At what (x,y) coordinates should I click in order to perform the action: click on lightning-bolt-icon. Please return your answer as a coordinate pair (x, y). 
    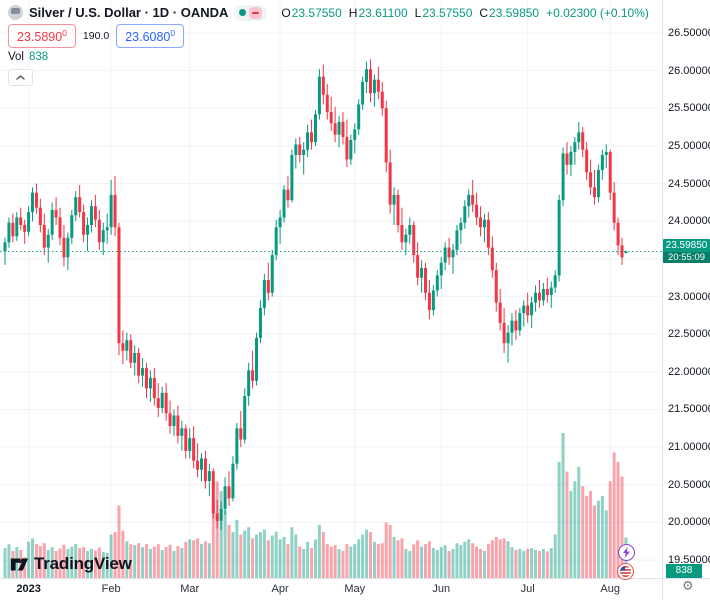
    Looking at the image, I should click on (626, 552).